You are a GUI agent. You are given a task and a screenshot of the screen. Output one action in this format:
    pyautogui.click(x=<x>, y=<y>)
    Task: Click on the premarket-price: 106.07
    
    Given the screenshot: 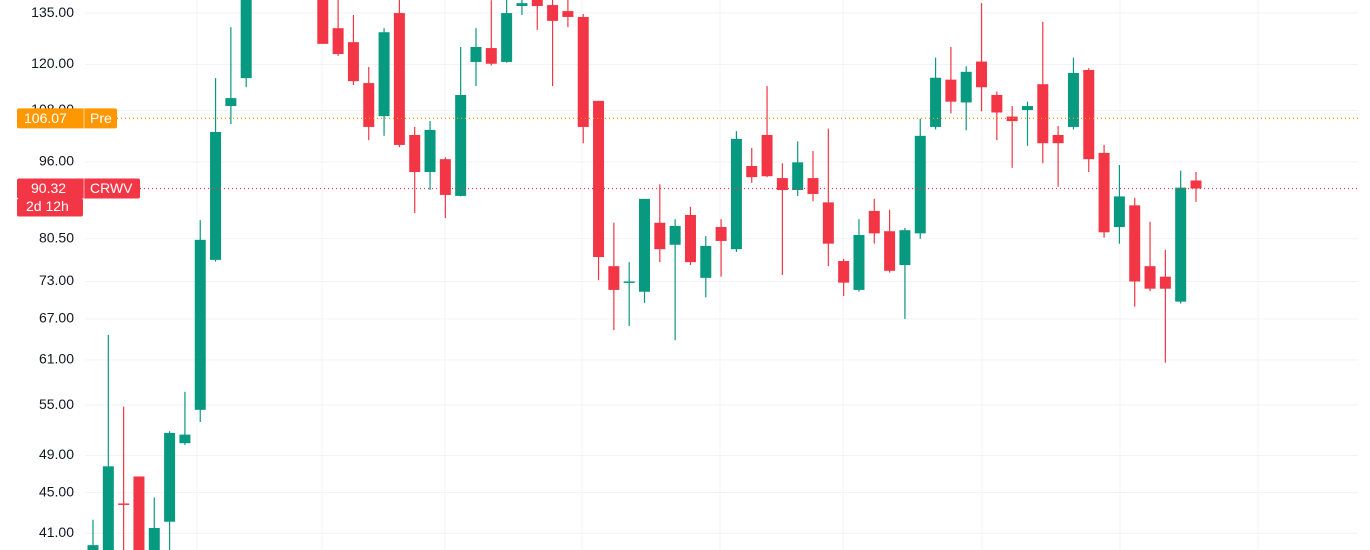 What is the action you would take?
    pyautogui.click(x=45, y=118)
    